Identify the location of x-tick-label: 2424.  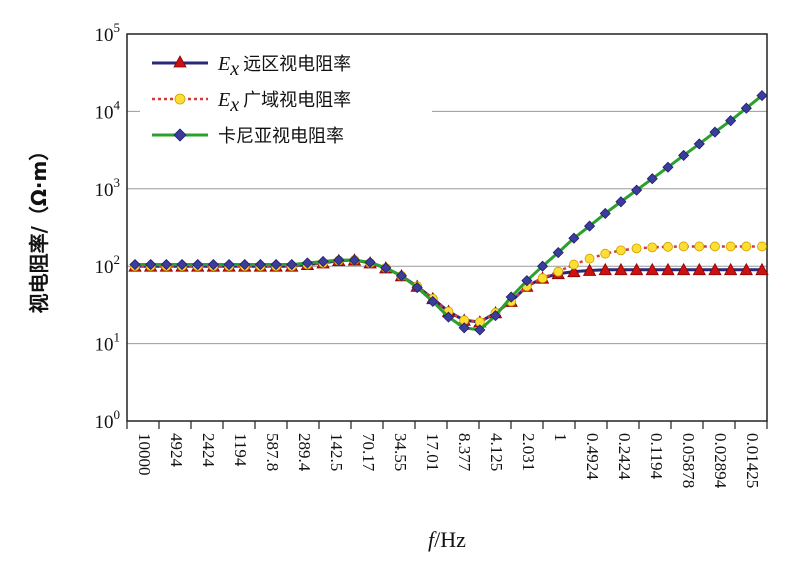
(208, 450).